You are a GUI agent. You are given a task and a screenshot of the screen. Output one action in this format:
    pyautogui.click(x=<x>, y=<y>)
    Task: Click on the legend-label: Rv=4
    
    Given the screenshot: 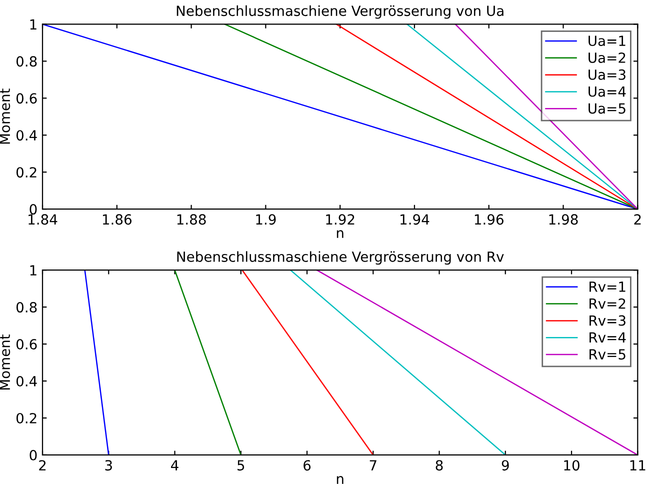 What is the action you would take?
    pyautogui.click(x=608, y=337)
    